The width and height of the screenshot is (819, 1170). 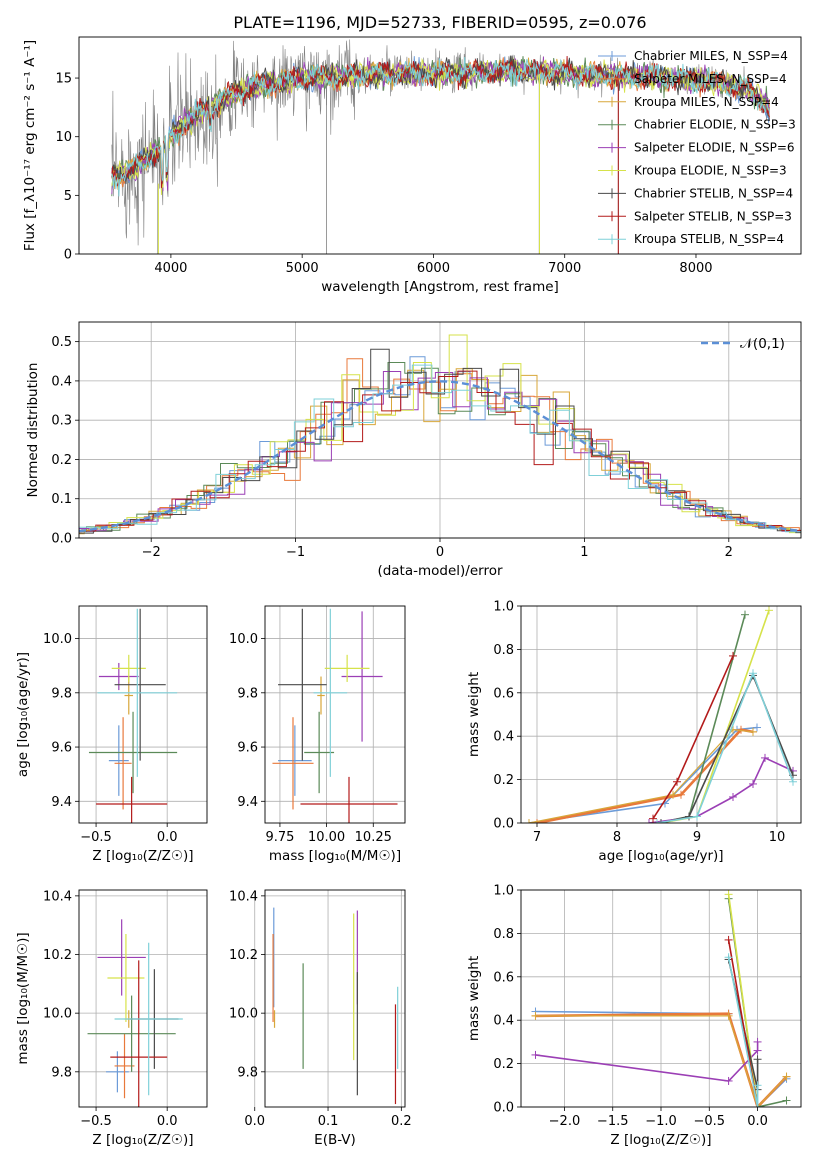 What do you see at coordinates (335, 856) in the screenshot?
I see `x-axis-label: mass [log₁₀(M/M☉)]` at bounding box center [335, 856].